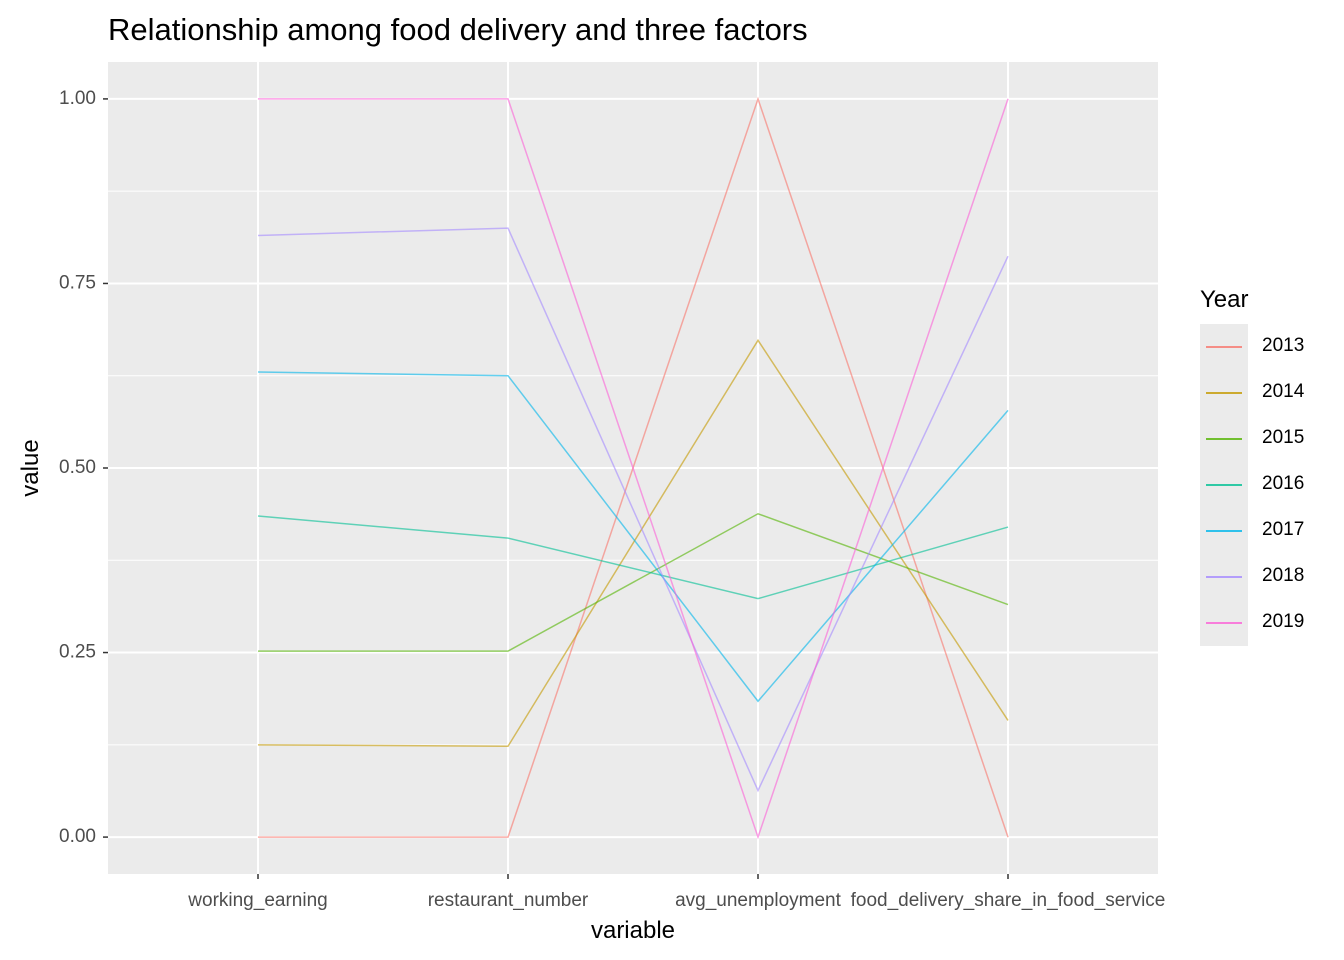 This screenshot has height=960, width=1344. I want to click on y-axis-title: value, so click(30, 467).